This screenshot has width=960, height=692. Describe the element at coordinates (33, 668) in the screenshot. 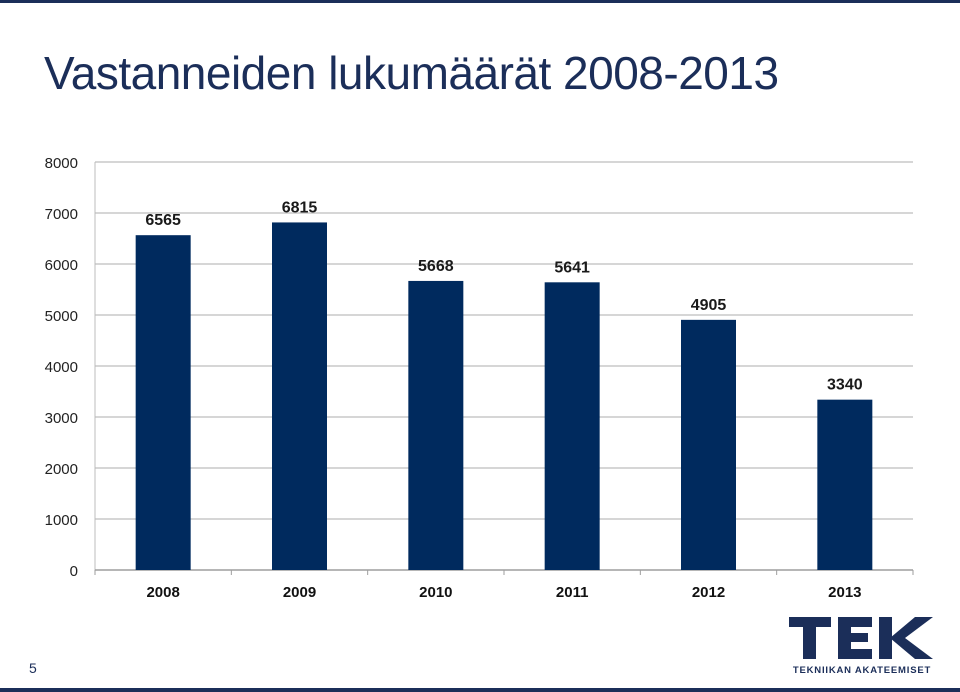

I see `page-number: 5` at that location.